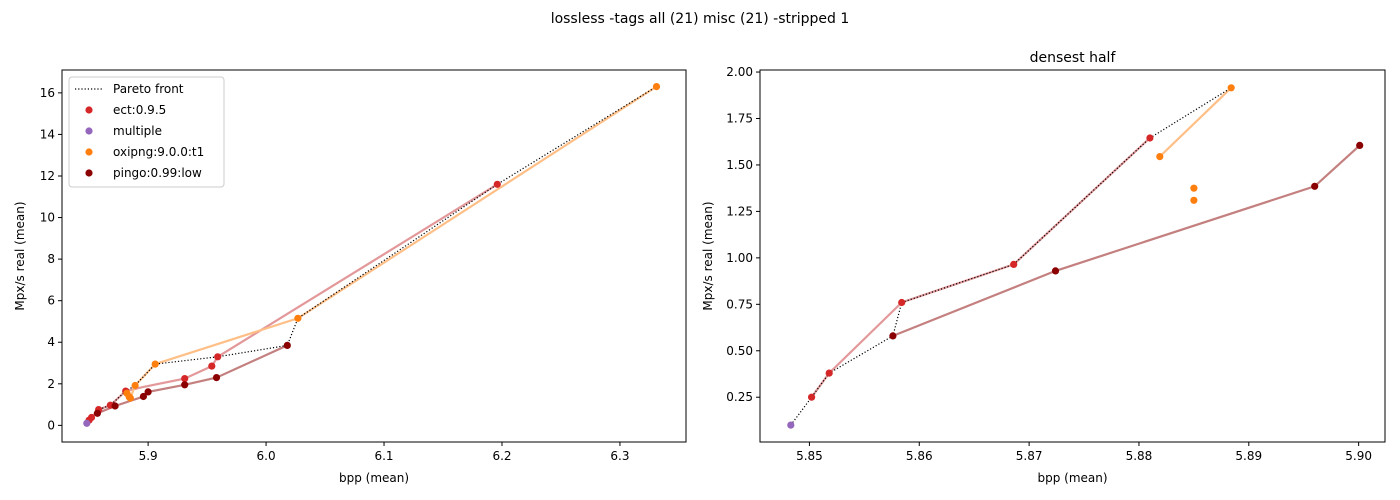  What do you see at coordinates (51, 301) in the screenshot?
I see `left-y-tick-label: 6` at bounding box center [51, 301].